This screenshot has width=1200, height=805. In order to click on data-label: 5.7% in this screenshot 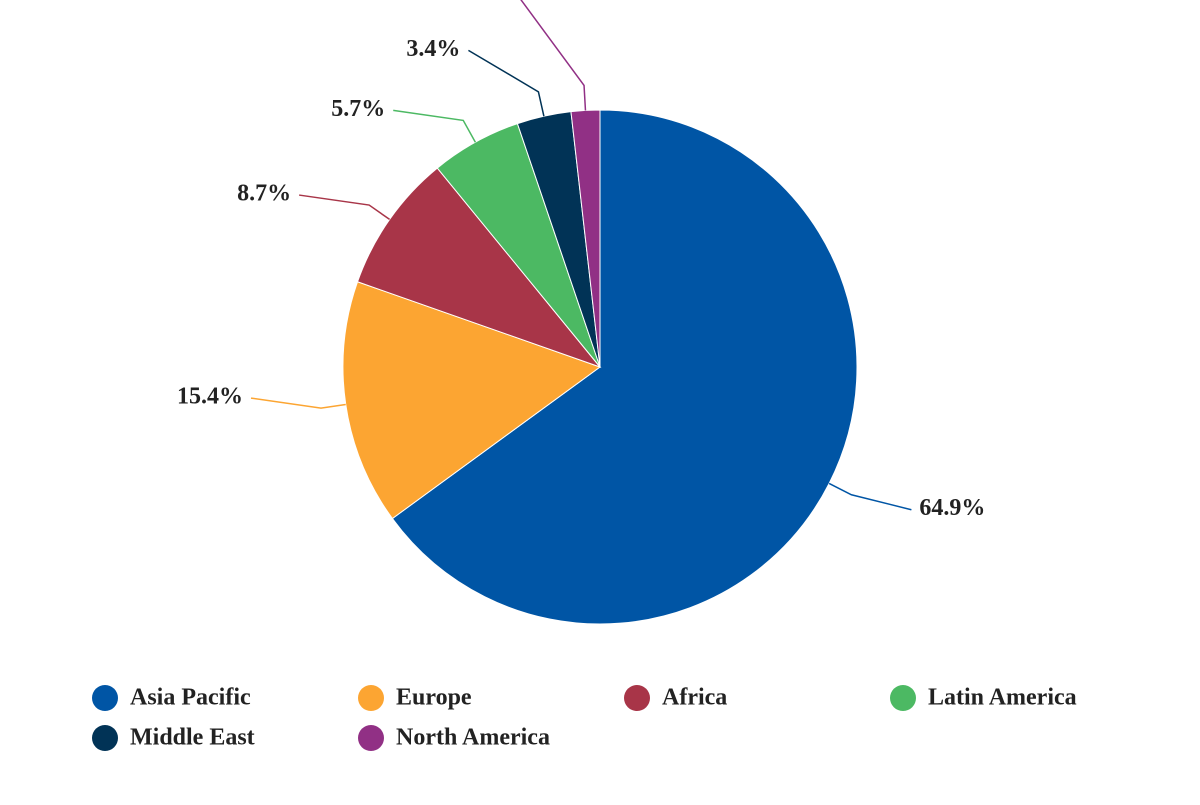, I will do `click(358, 109)`.